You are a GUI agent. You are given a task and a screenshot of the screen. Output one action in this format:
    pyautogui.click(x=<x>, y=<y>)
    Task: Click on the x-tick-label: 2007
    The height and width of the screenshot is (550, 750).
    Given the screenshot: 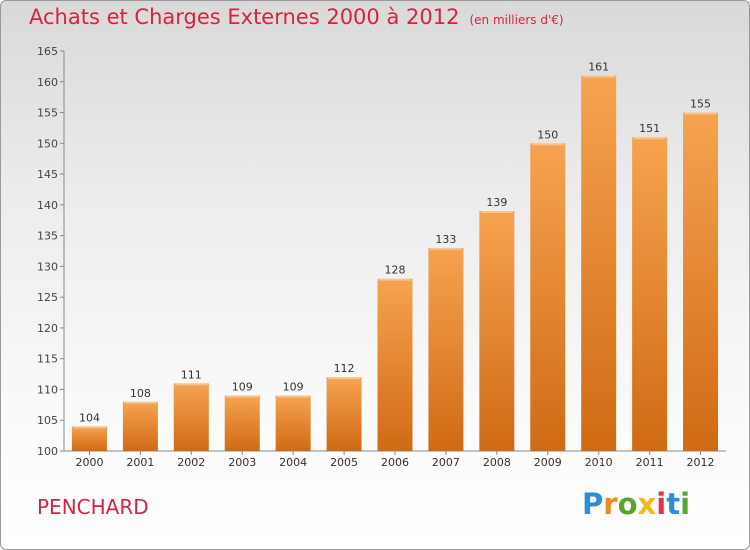 What is the action you would take?
    pyautogui.click(x=446, y=462)
    